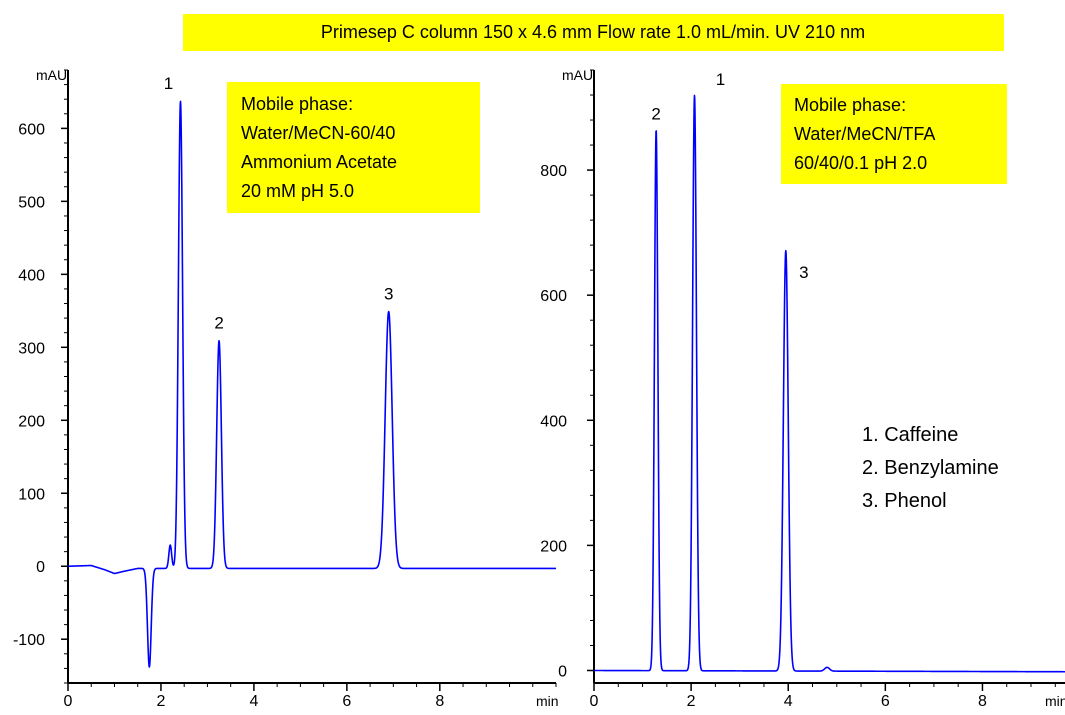 The height and width of the screenshot is (715, 1065). I want to click on left-mobile-phase-line-3: Ammonium Acetate, so click(319, 162).